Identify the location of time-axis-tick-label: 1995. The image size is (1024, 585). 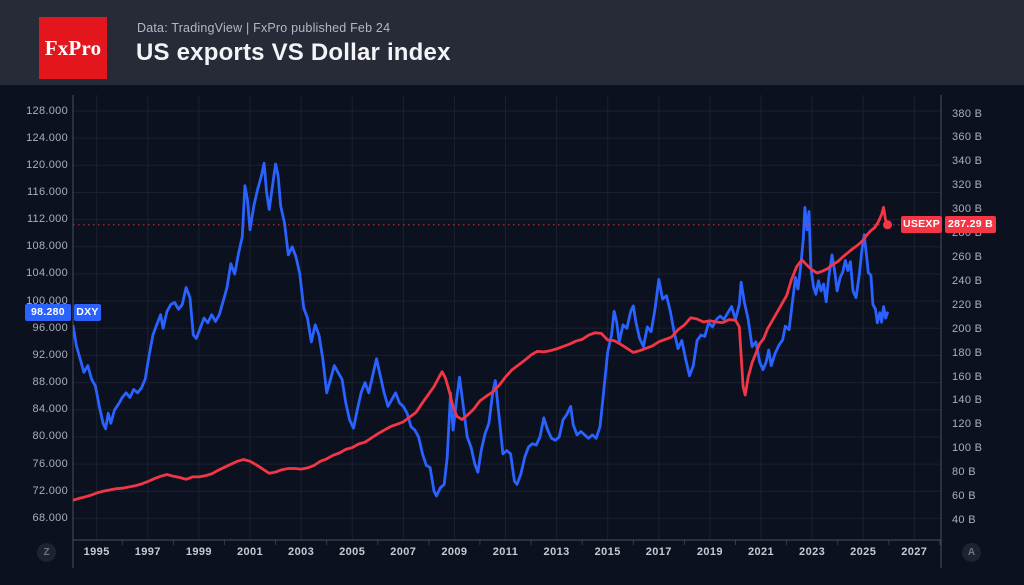
(96, 552).